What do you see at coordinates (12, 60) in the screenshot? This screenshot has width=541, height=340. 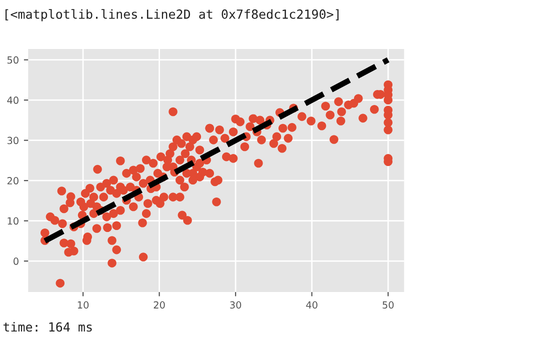 I see `y-tick-label: 50` at bounding box center [12, 60].